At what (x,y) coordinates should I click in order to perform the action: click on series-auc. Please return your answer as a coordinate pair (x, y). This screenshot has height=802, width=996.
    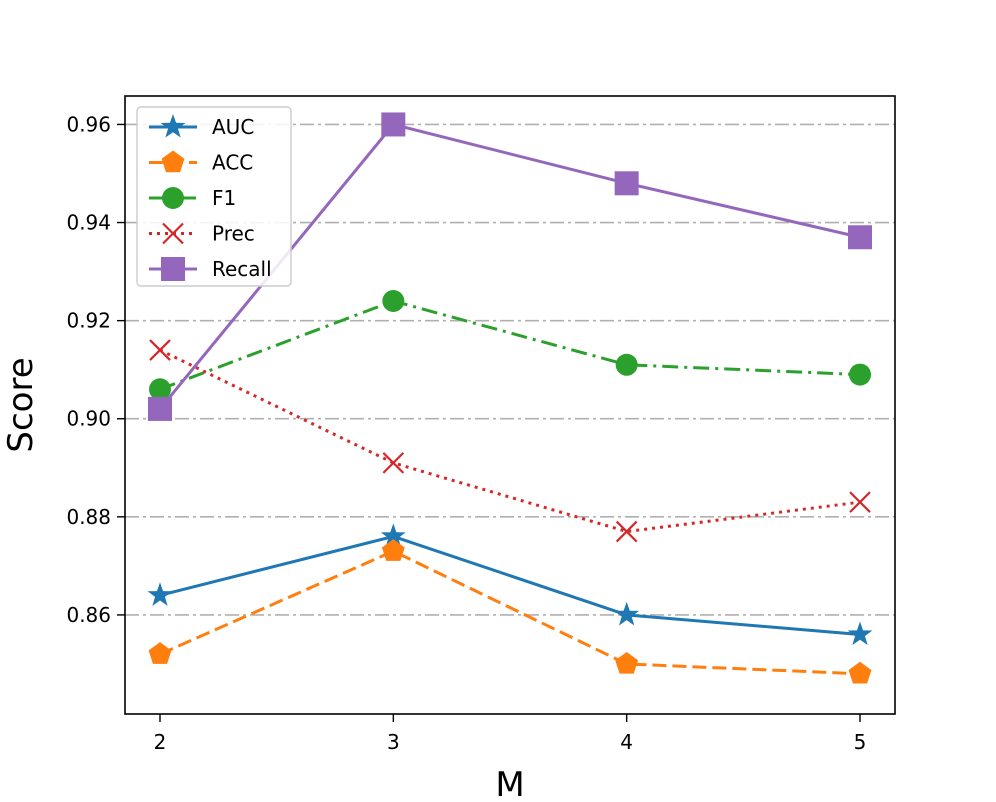
    Looking at the image, I should click on (510, 584).